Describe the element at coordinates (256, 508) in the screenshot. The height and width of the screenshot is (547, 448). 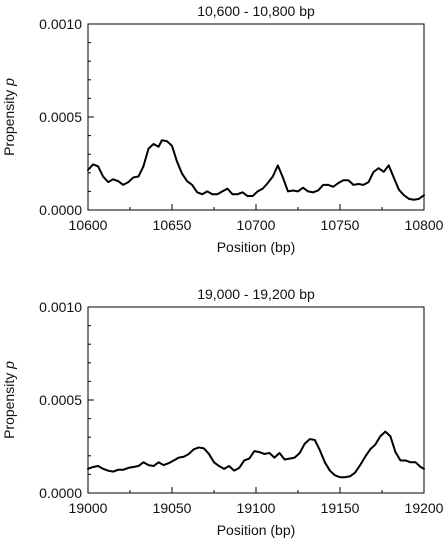
I see `x-tick-label: 19100` at that location.